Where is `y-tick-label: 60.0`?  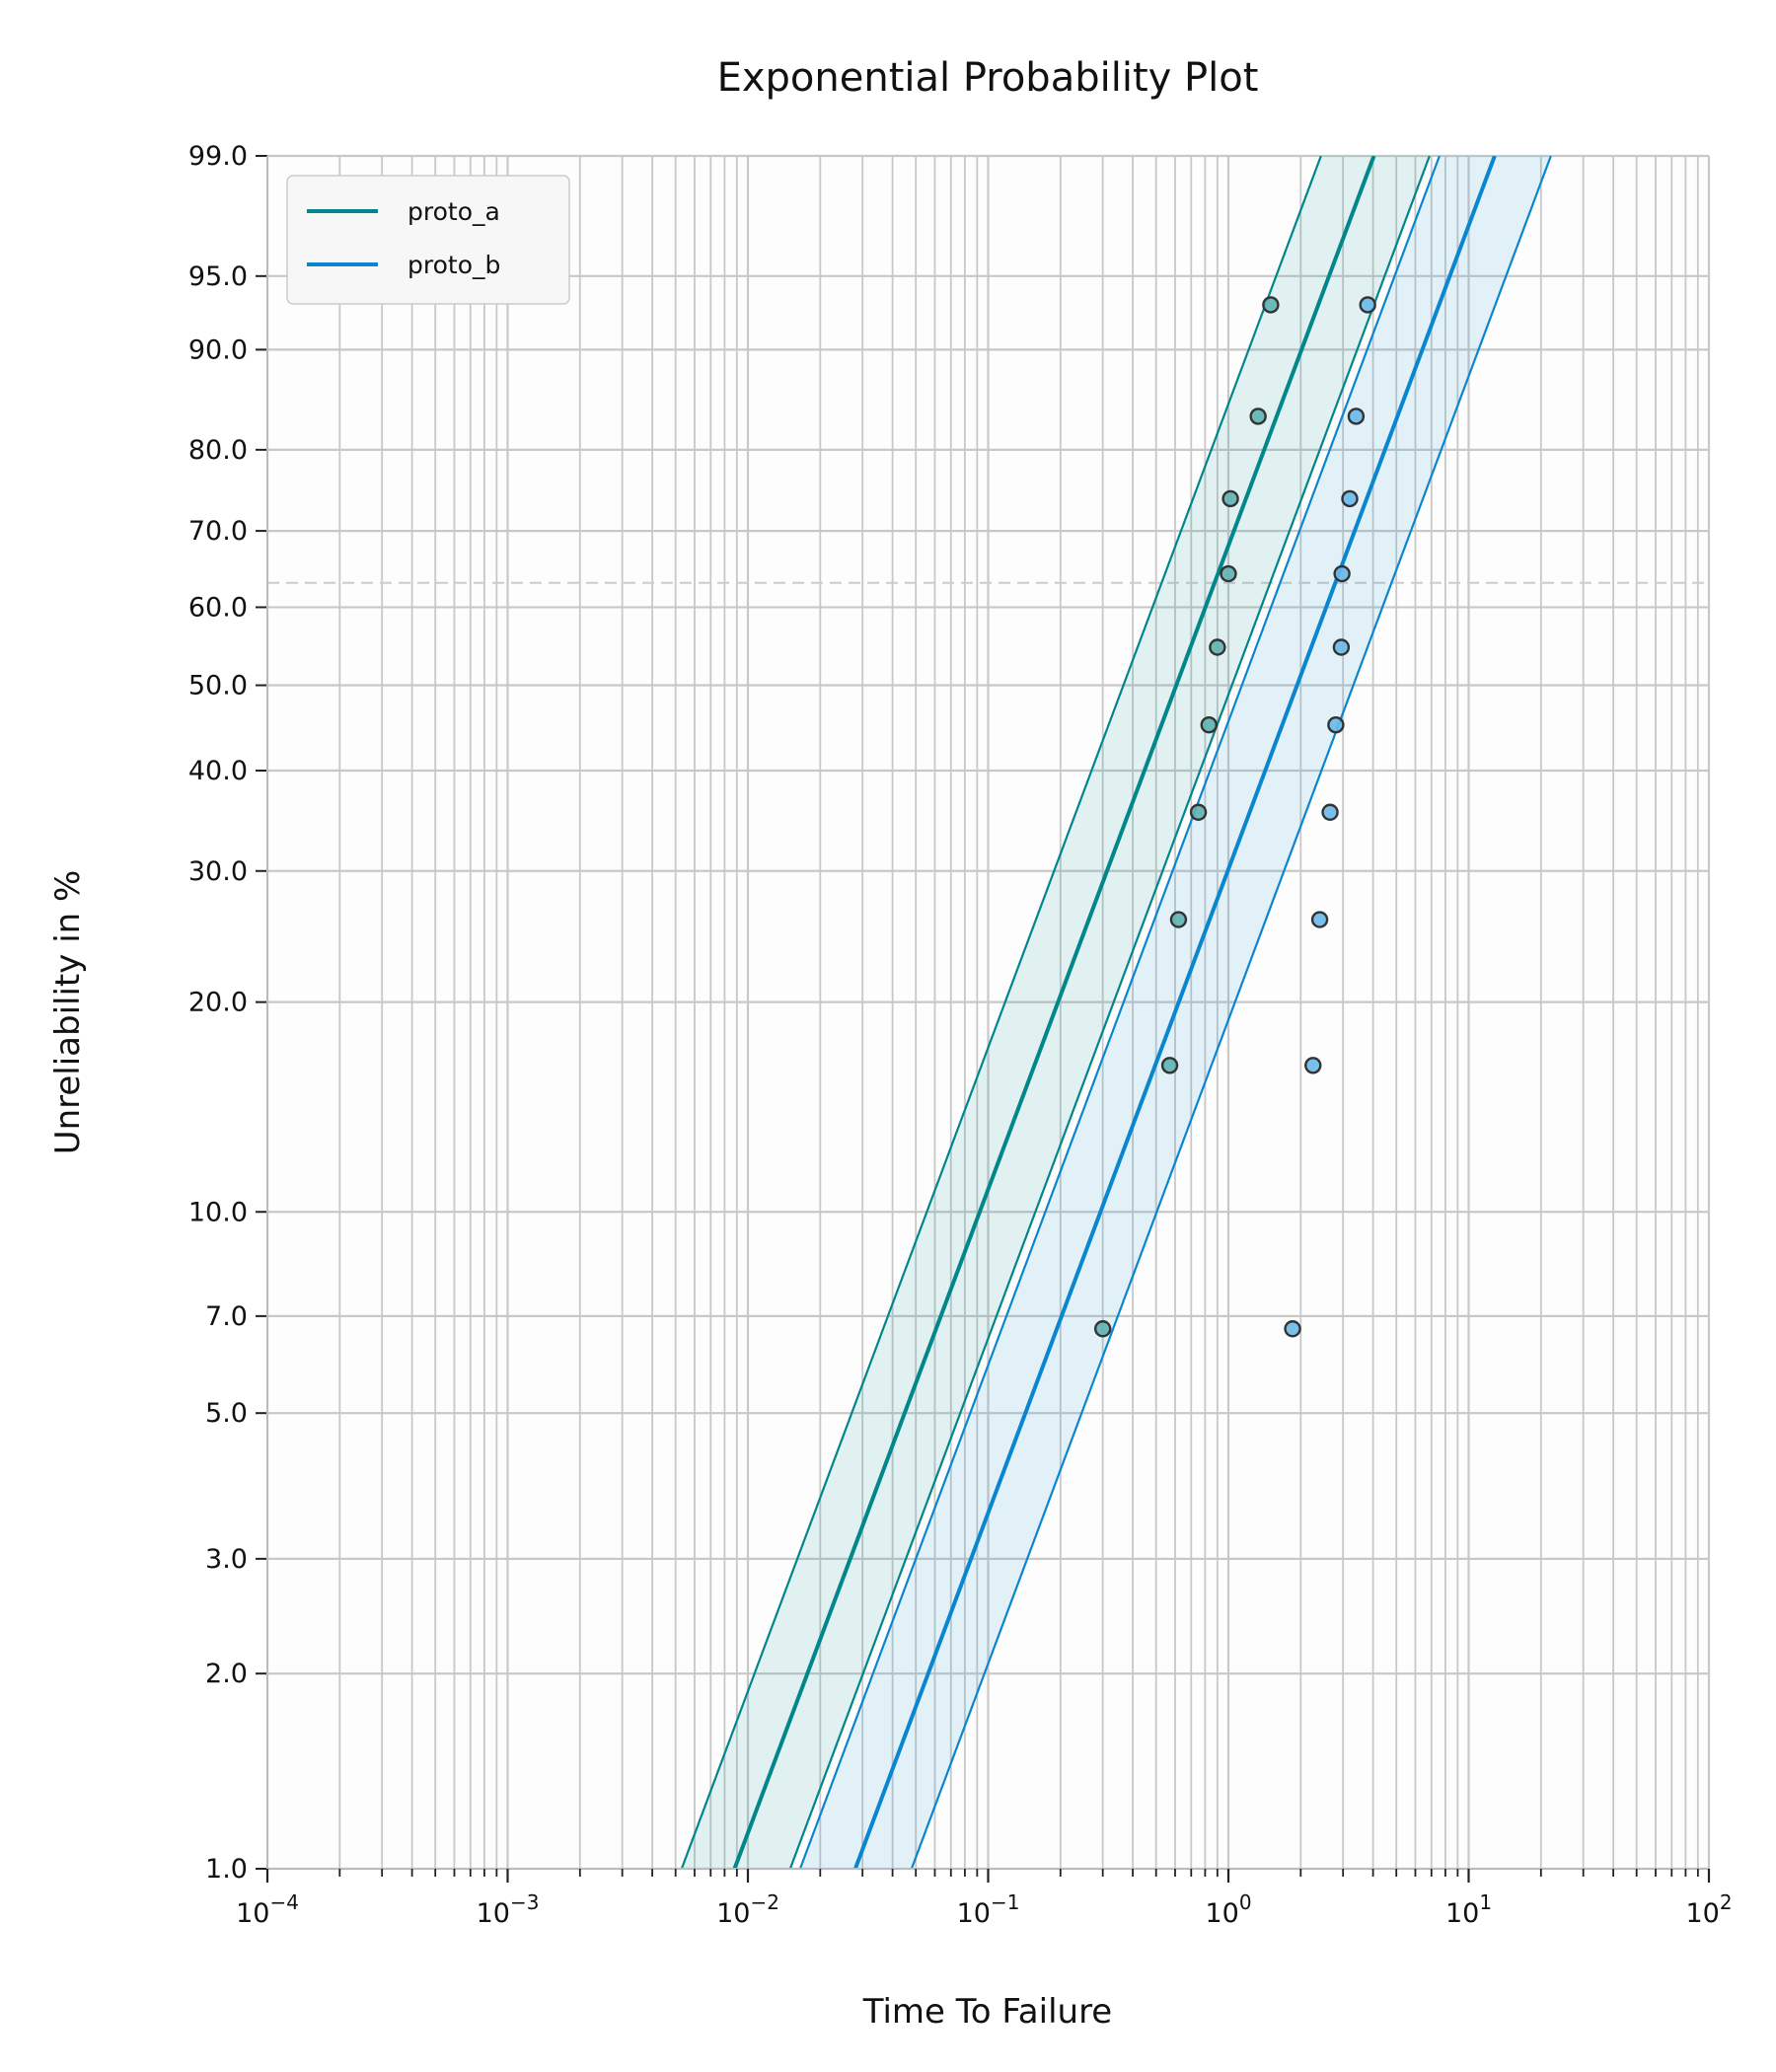 y-tick-label: 60.0 is located at coordinates (218, 607).